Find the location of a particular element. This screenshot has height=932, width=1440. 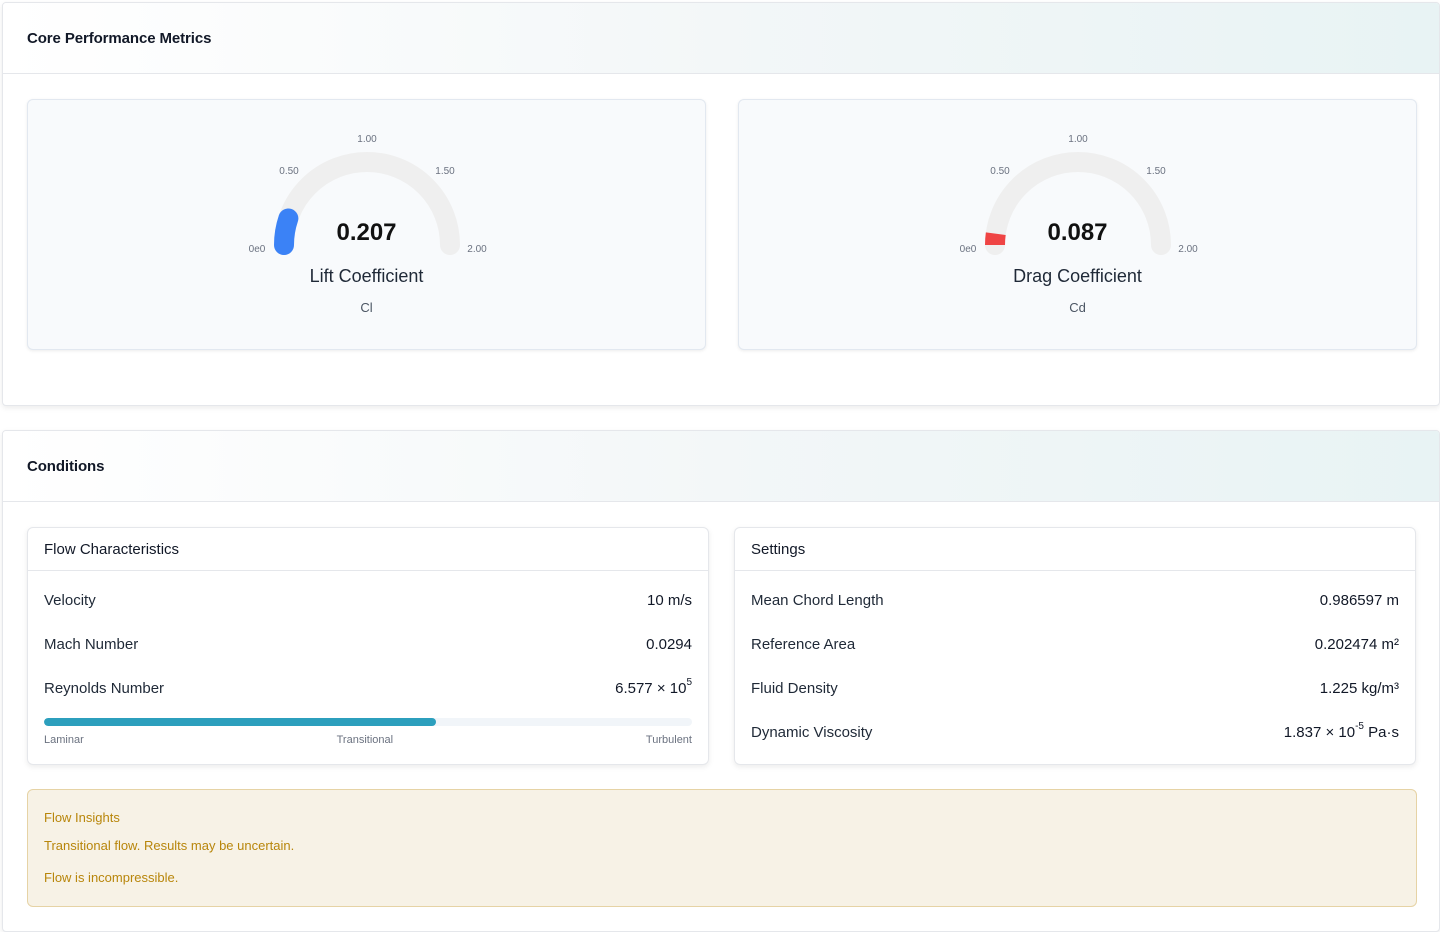

dynamic-viscosity-row: Dynamic Viscosity 1.837 × 10-5 Pa·s is located at coordinates (1075, 732).